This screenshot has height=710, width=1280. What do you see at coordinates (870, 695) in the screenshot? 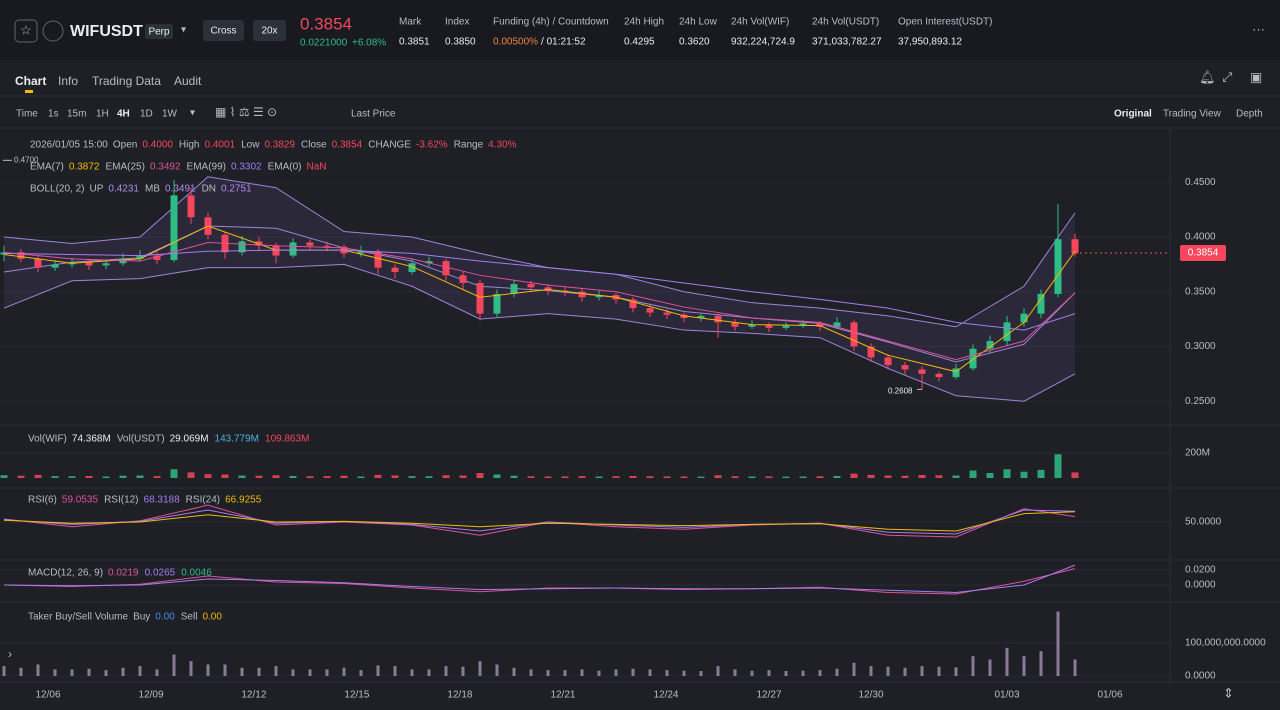
I see `x-tick-label: 12/30` at bounding box center [870, 695].